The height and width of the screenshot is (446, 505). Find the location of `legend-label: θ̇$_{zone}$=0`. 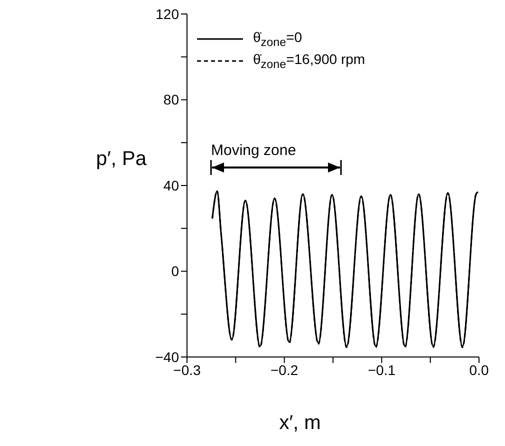

legend-label: θ̇$_{zone}$=0 is located at coordinates (277, 39).